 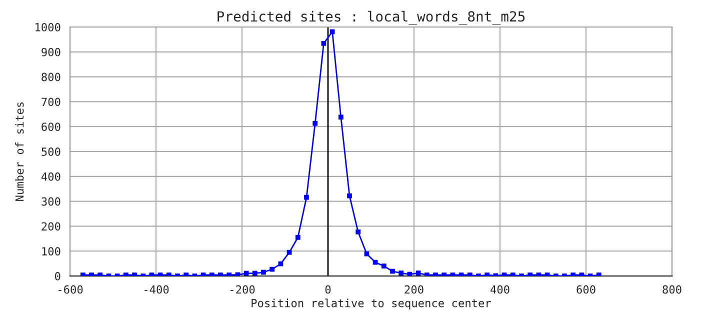 What do you see at coordinates (371, 17) in the screenshot?
I see `chart-title: Predicted sites : local_words_8nt_m25` at bounding box center [371, 17].